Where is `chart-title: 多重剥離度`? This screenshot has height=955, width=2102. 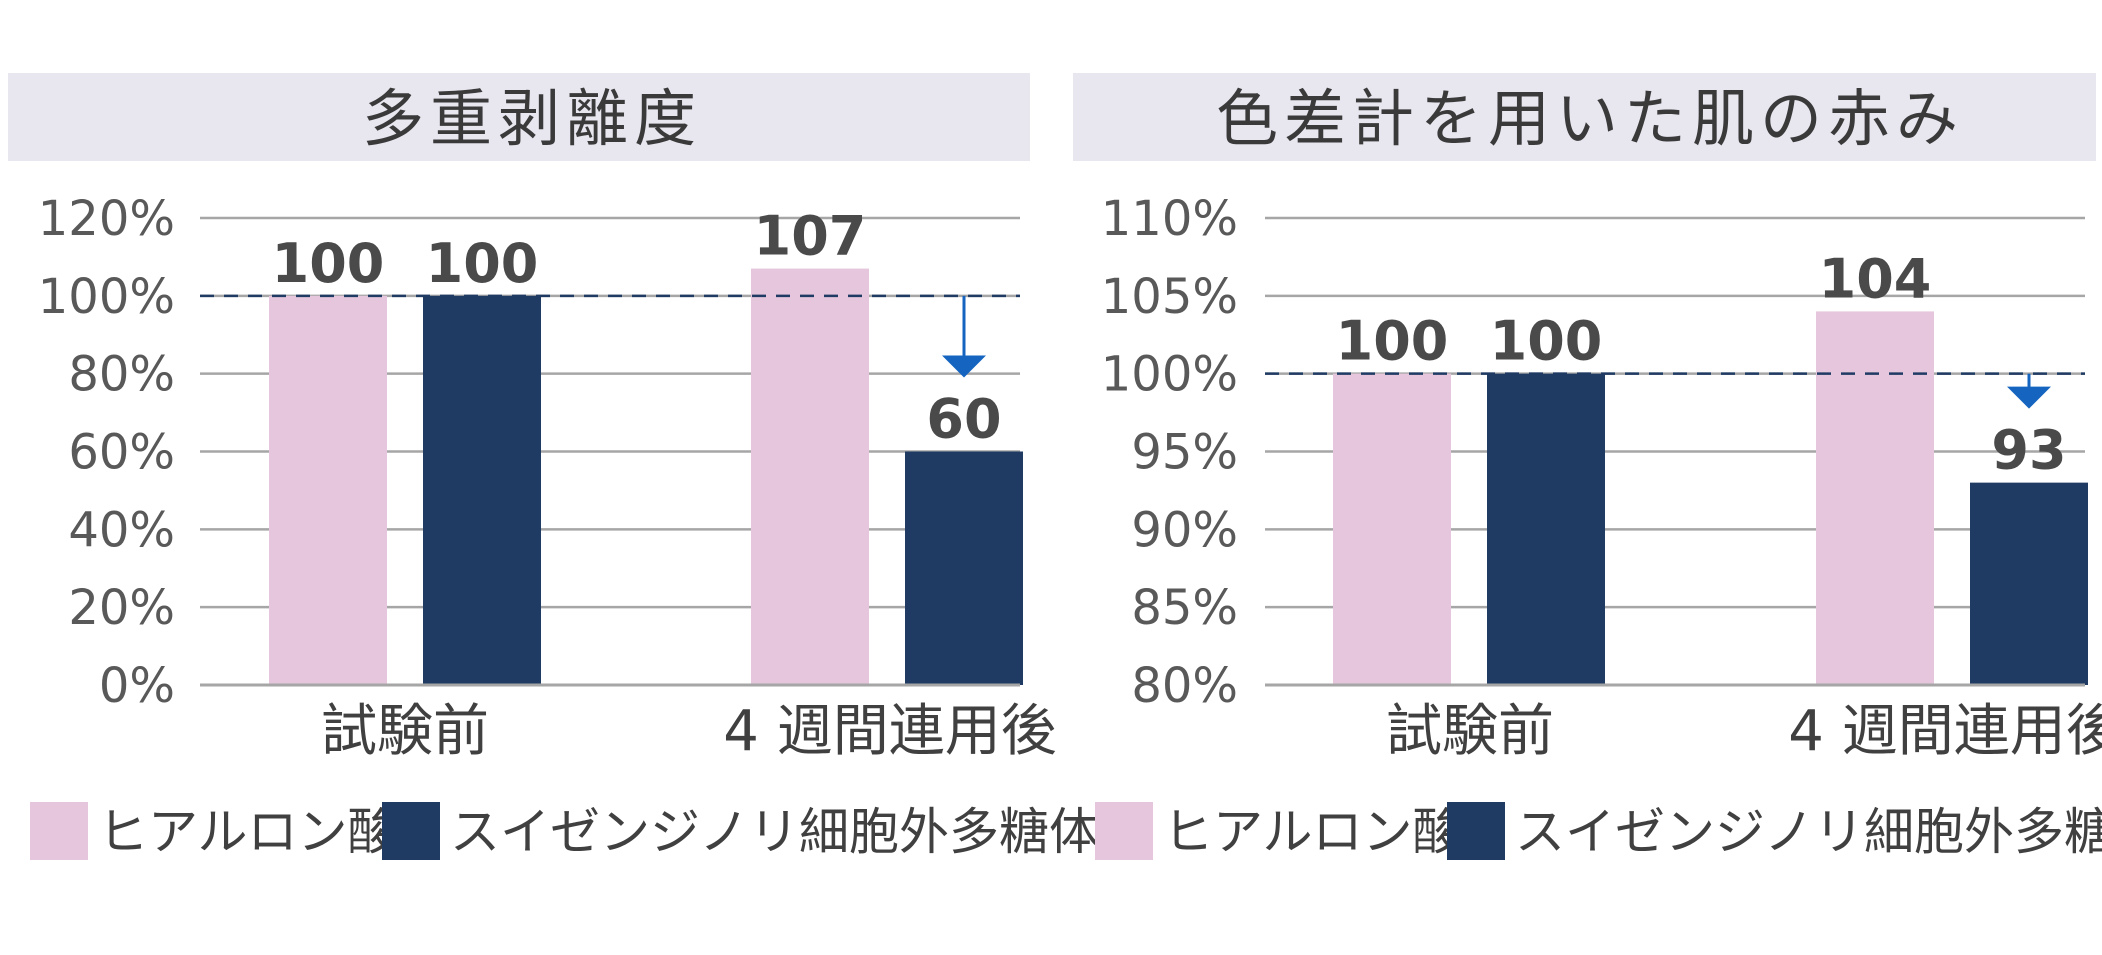 chart-title: 多重剥離度 is located at coordinates (532, 118).